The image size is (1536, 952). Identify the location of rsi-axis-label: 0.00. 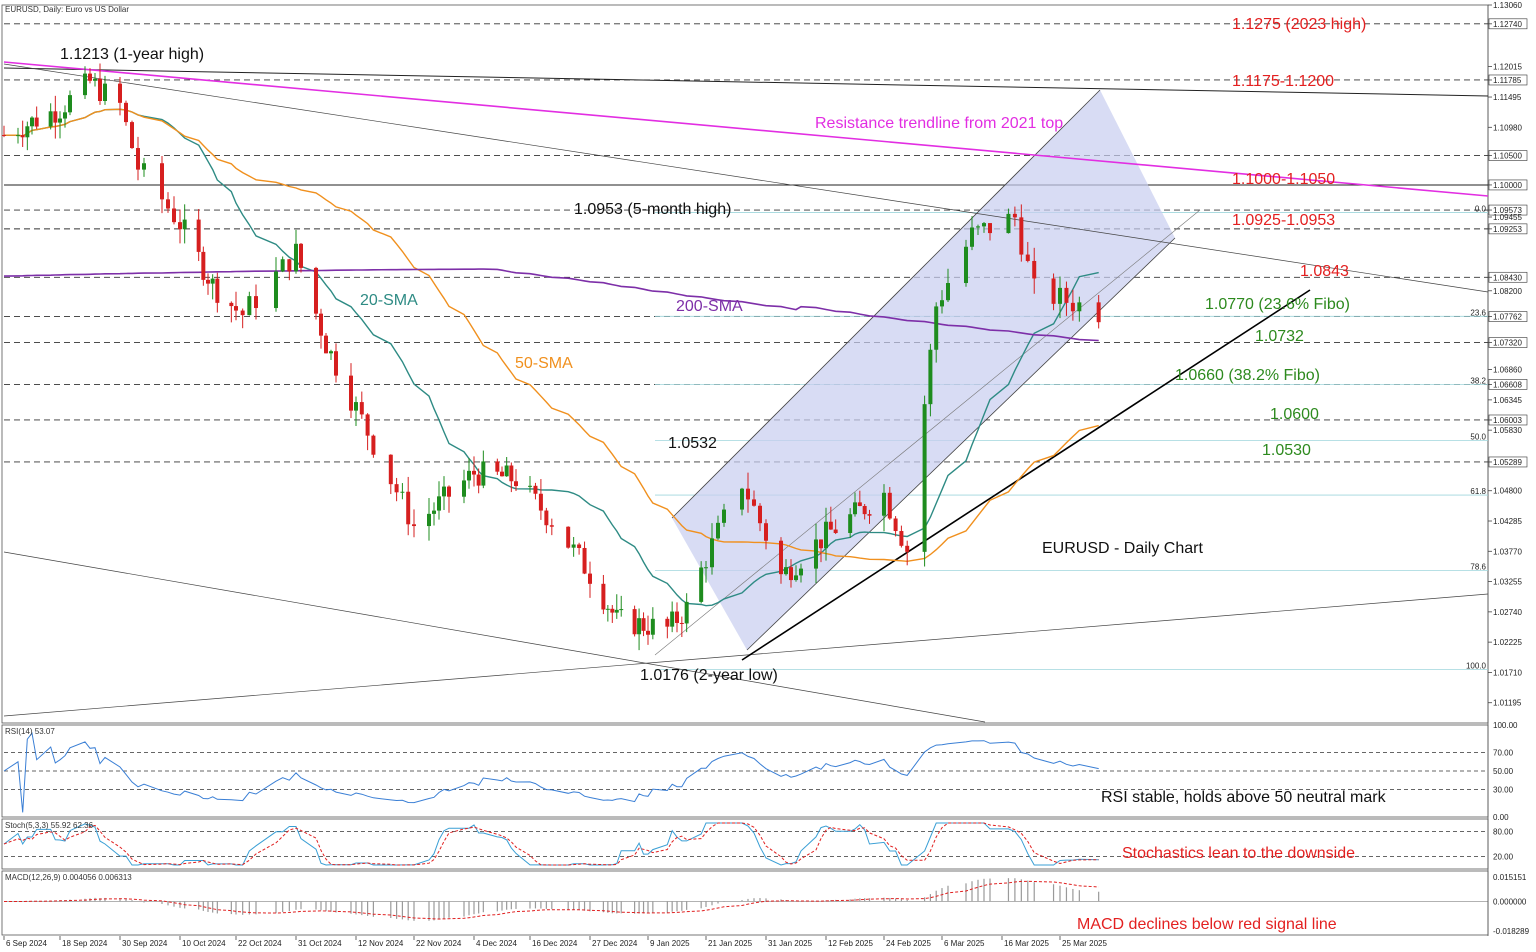
(1501, 817).